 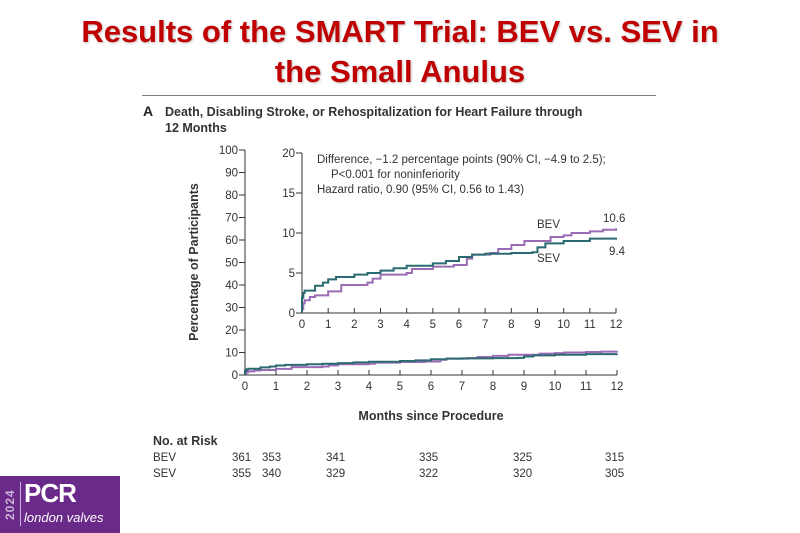 I want to click on inset-x-tick-label: 10, so click(x=563, y=325).